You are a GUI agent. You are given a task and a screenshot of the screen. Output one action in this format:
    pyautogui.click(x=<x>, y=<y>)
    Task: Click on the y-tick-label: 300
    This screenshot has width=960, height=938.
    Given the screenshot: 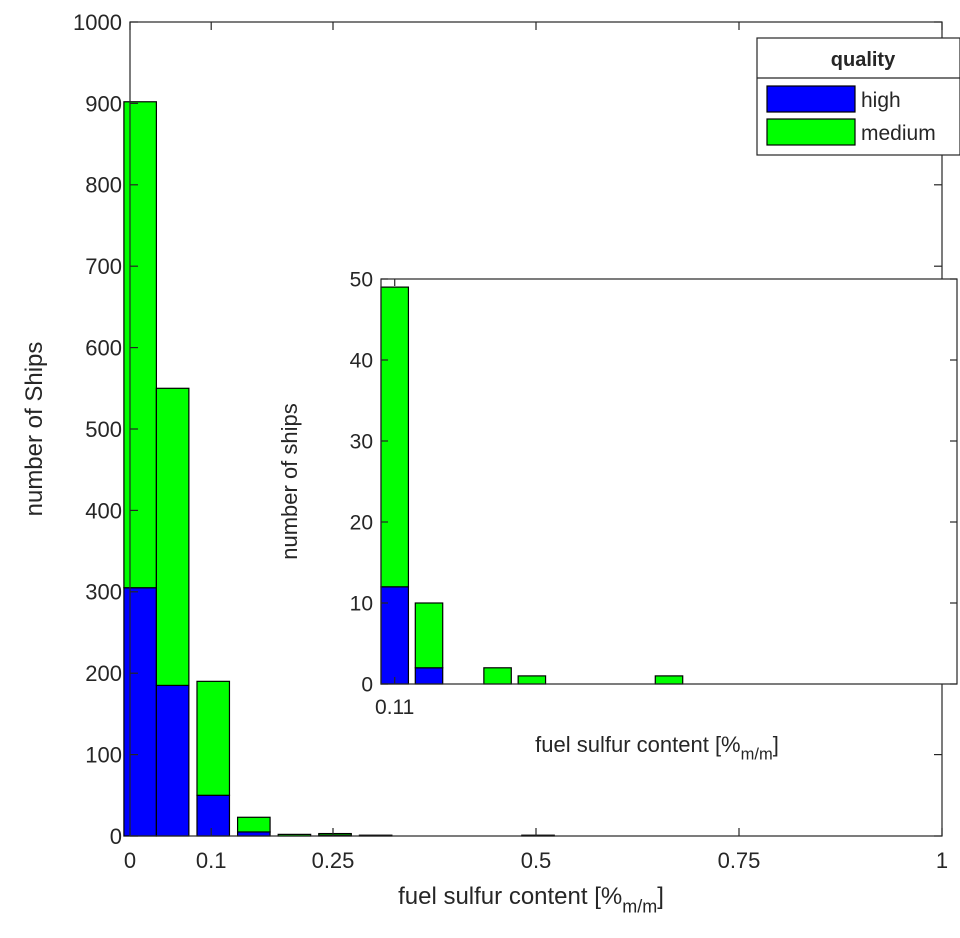 What is the action you would take?
    pyautogui.click(x=103, y=592)
    